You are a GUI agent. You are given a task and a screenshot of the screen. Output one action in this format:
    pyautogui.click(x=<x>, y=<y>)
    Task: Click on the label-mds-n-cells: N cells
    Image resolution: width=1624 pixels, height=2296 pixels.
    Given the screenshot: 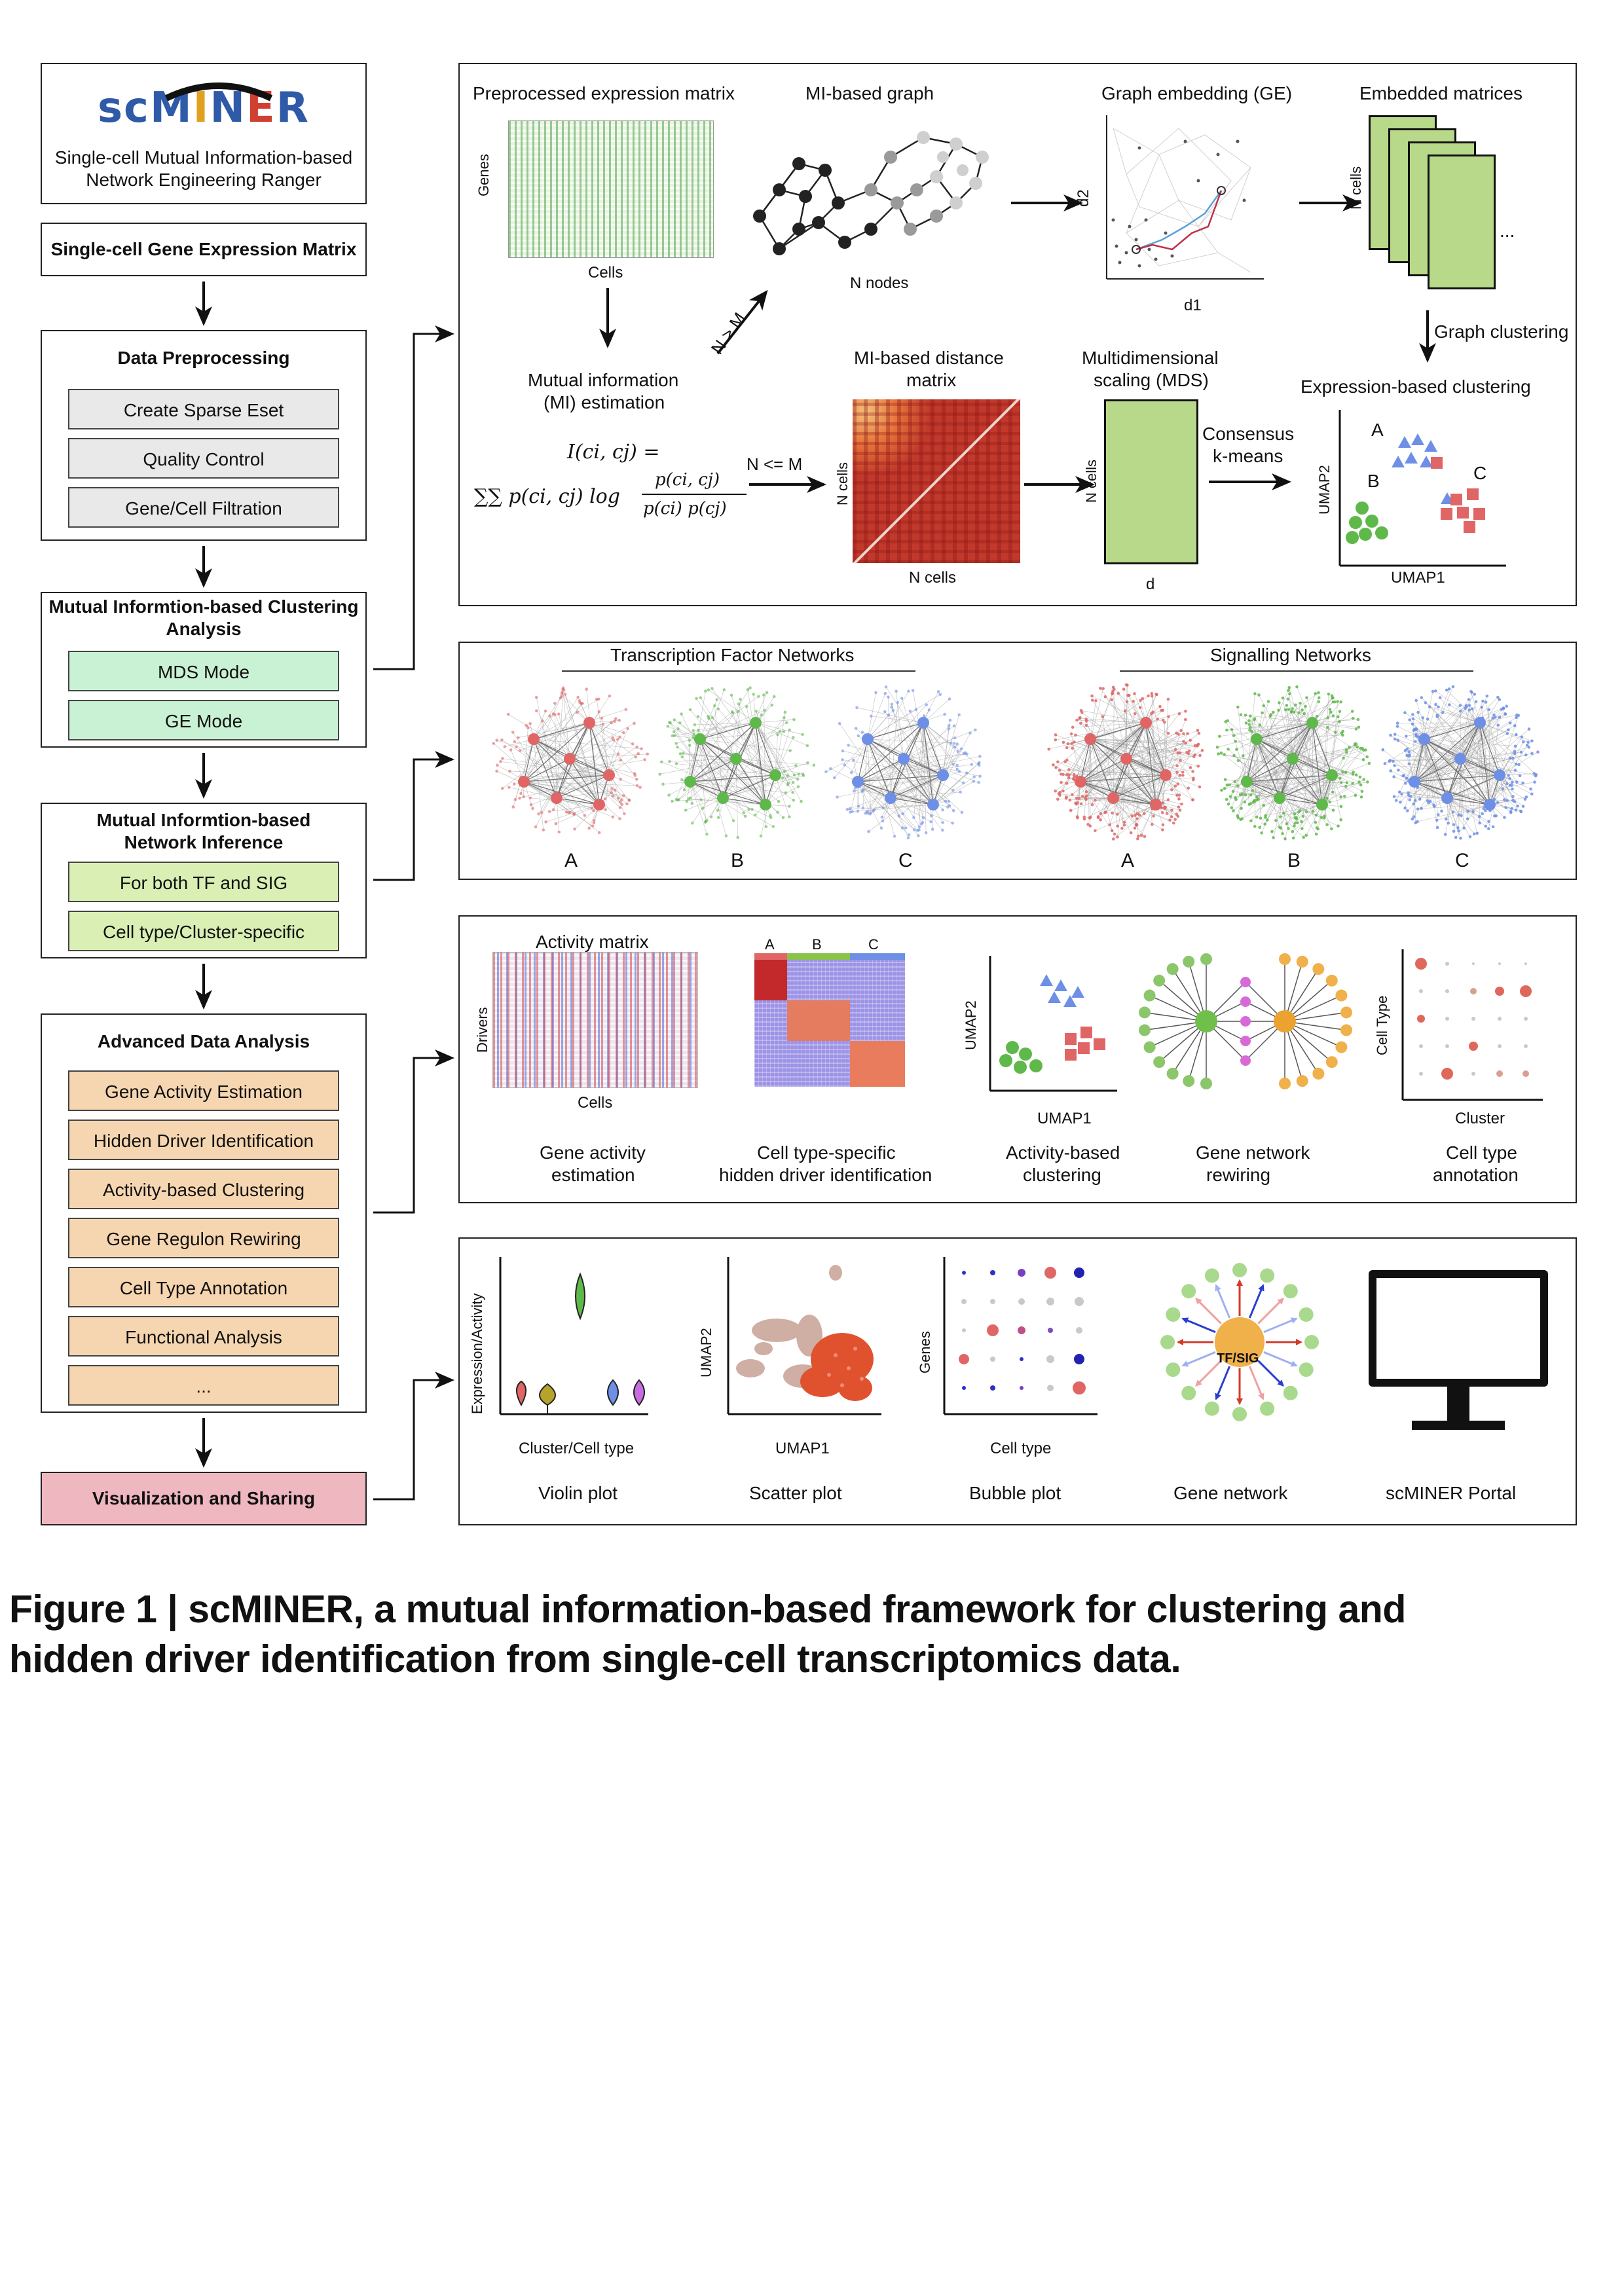 What is the action you would take?
    pyautogui.click(x=1091, y=481)
    